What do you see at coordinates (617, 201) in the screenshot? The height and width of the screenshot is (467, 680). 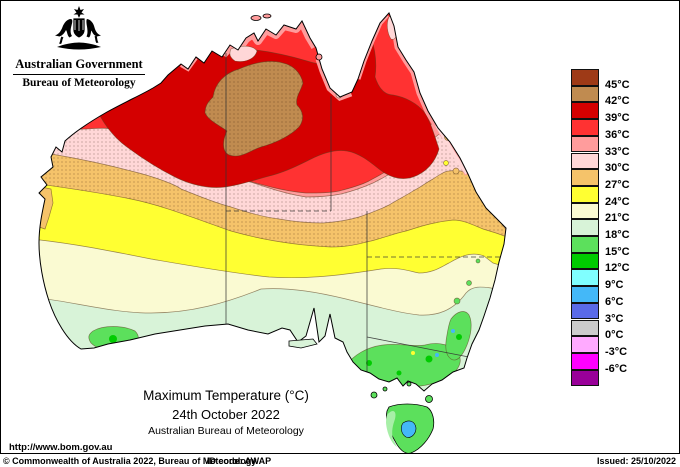 I see `legend-label: 24°C` at bounding box center [617, 201].